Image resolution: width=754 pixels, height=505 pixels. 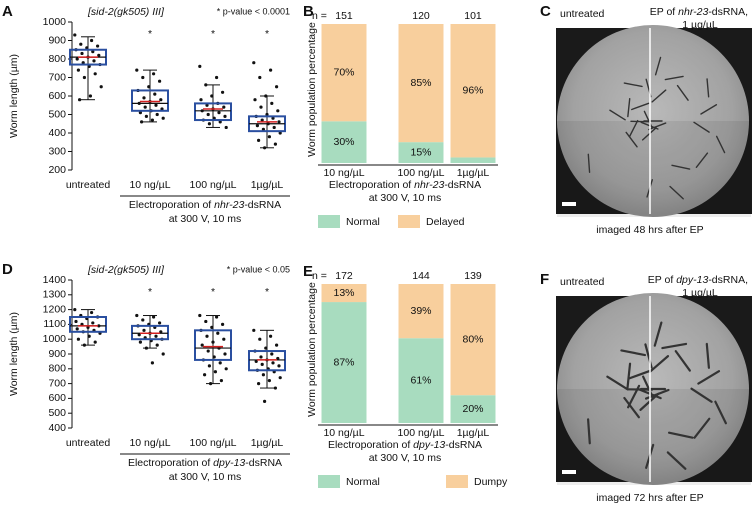 I want to click on legend-label: Normal, so click(x=363, y=222).